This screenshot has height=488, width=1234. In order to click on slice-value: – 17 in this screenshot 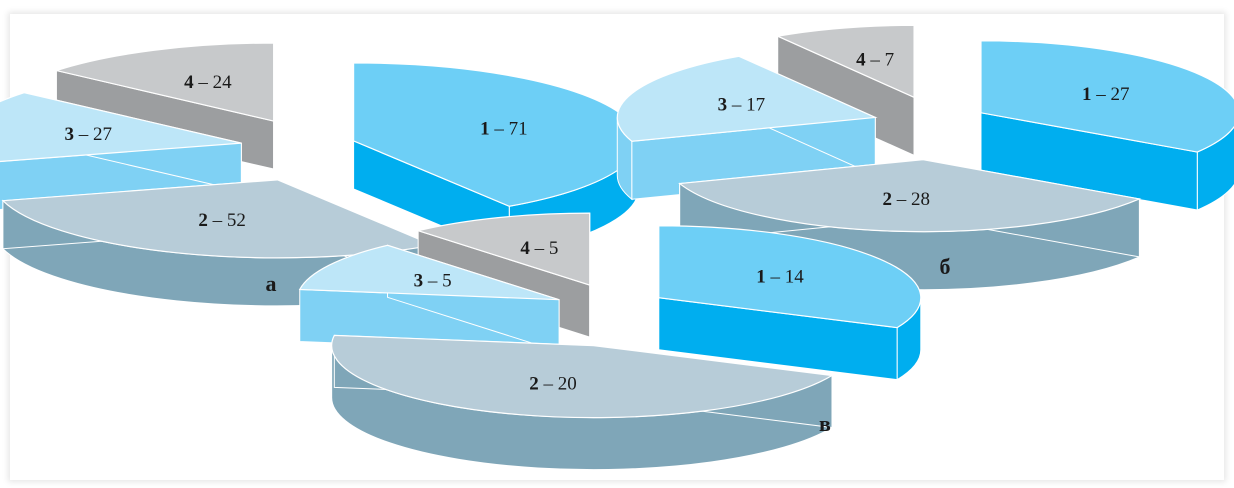, I will do `click(748, 104)`.